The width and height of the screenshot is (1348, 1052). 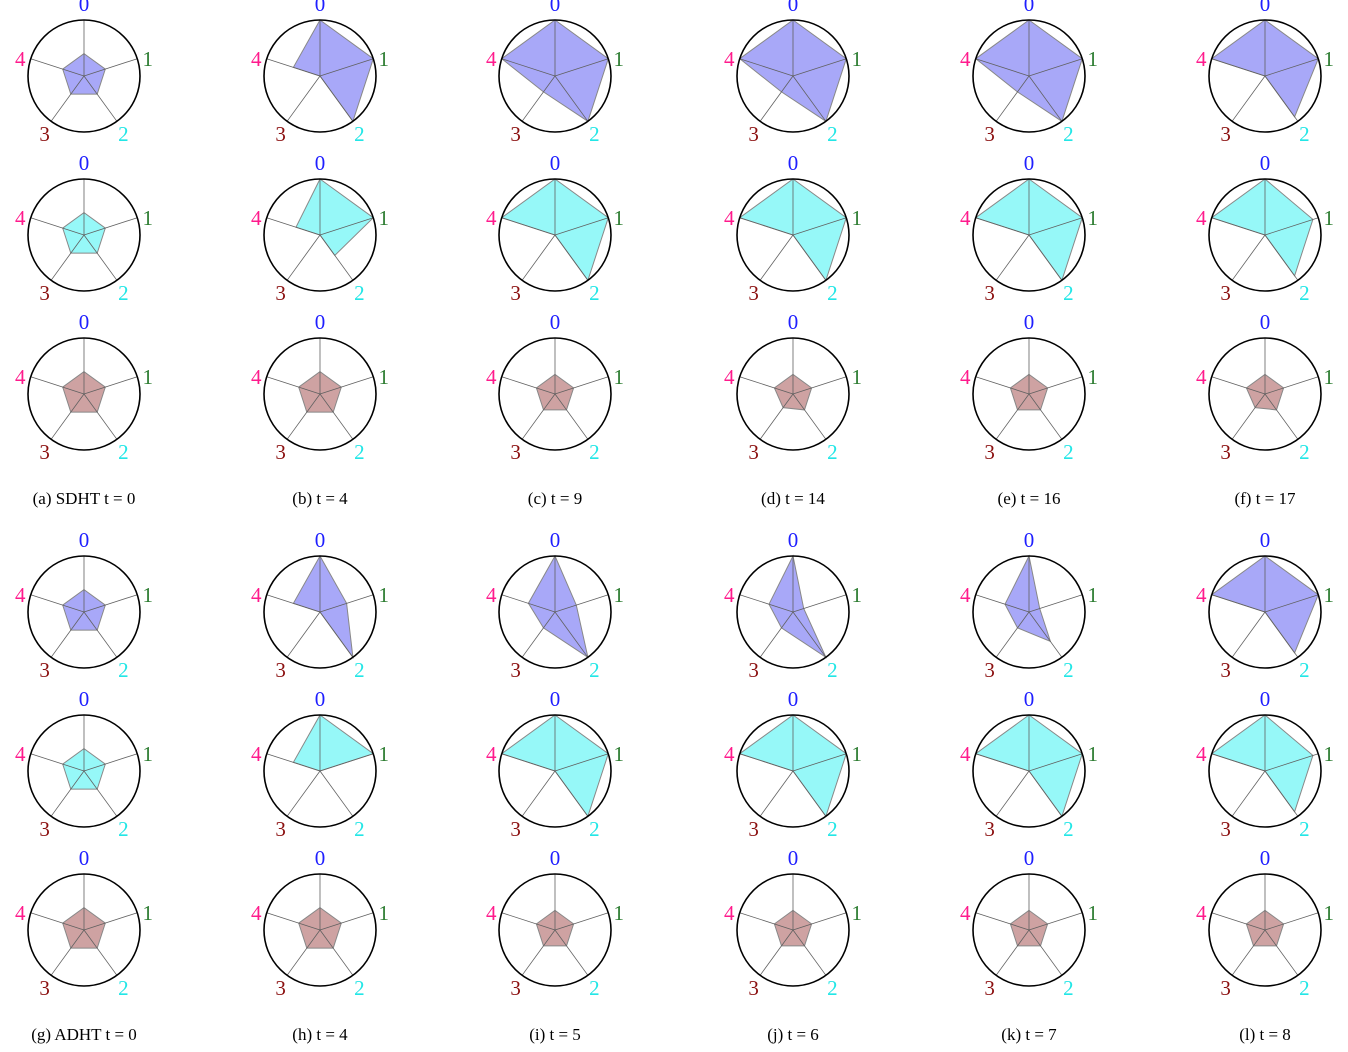 I want to click on panel-caption: (l) t = 8, so click(x=1265, y=1034).